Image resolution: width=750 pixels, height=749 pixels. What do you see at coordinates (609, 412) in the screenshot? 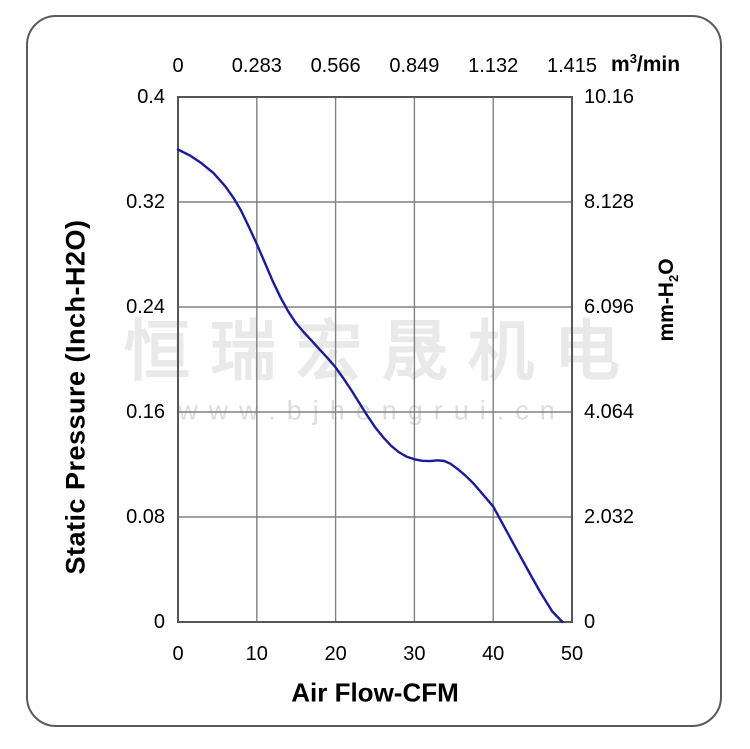
I see `right-tick-label: 4.064` at bounding box center [609, 412].